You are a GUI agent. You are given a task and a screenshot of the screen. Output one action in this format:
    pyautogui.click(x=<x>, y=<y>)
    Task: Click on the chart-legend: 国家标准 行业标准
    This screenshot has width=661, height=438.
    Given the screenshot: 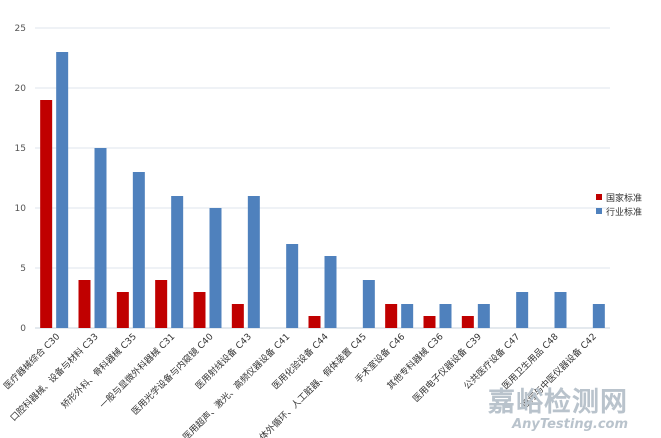 What is the action you would take?
    pyautogui.click(x=619, y=204)
    